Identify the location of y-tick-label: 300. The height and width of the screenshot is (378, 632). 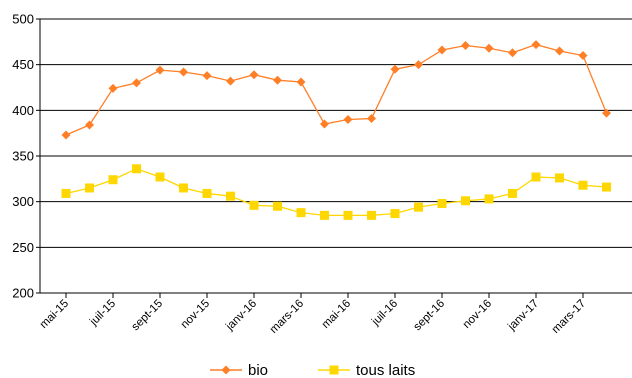
(23, 201).